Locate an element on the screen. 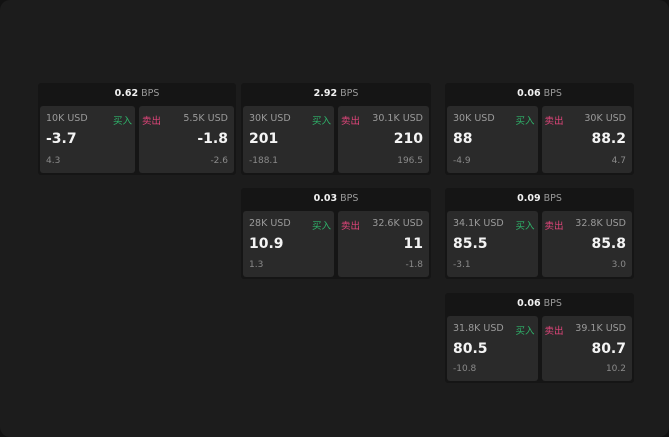 This screenshot has width=669, height=437. ask-size: 39.1K USD is located at coordinates (600, 328).